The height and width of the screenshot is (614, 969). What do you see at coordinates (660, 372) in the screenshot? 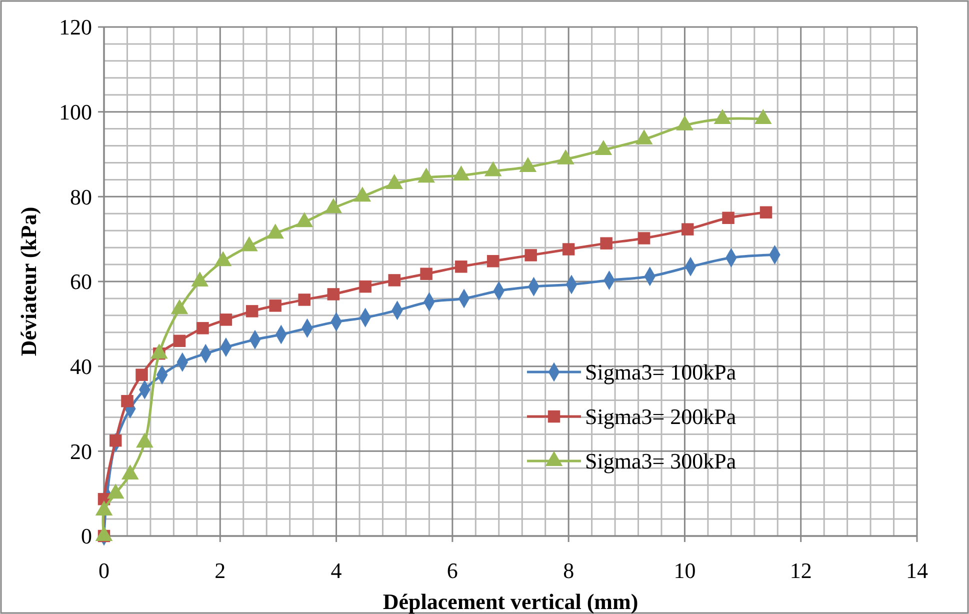
I see `legend-label: Sigma3= 100kPa` at bounding box center [660, 372].